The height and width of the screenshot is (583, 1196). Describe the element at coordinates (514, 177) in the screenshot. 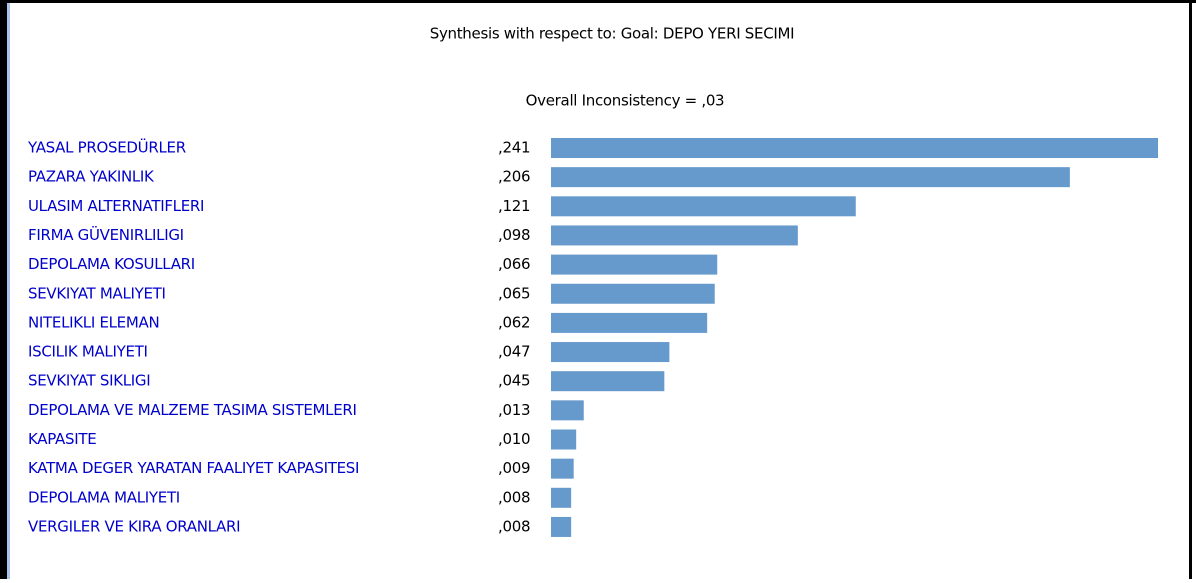

I see `value-label: ,206` at that location.